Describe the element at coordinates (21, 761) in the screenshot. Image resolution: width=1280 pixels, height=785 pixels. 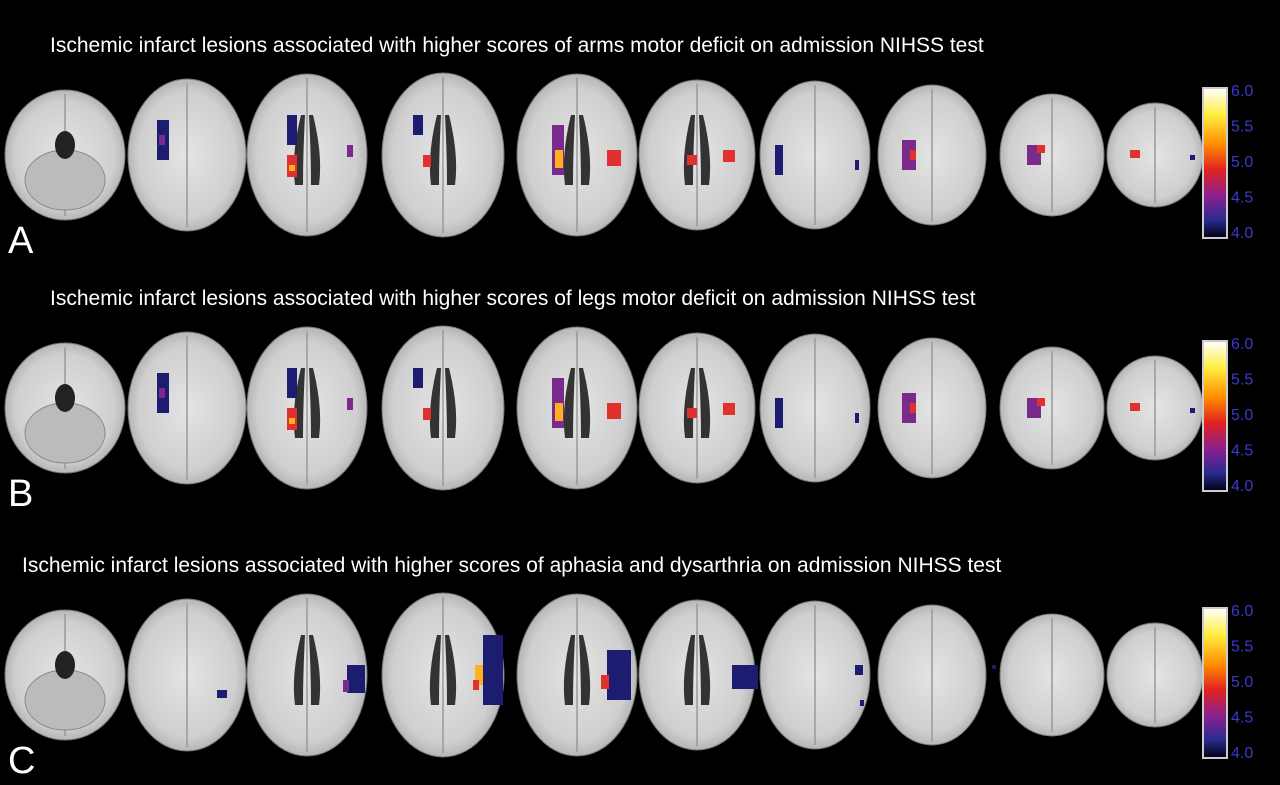
I see `panel-label: C` at that location.